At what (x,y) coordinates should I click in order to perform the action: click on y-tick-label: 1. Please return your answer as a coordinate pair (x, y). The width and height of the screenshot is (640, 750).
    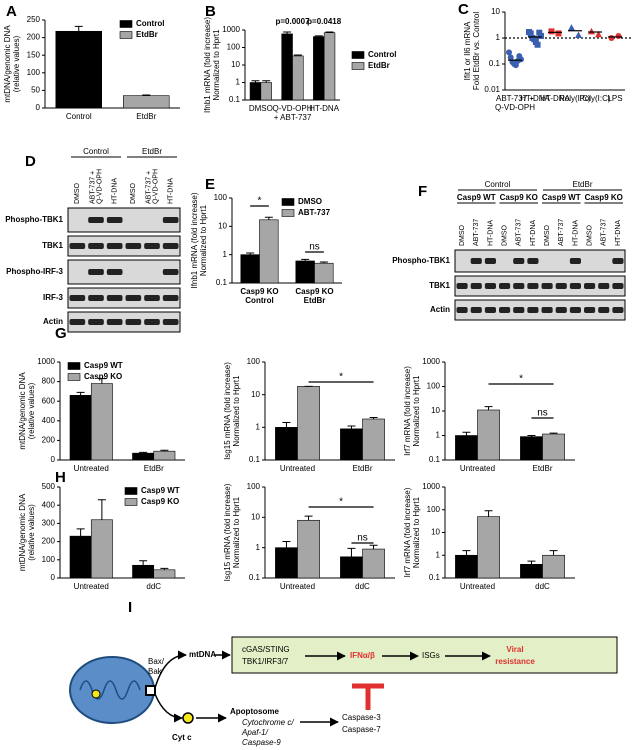
    Looking at the image, I should click on (225, 254).